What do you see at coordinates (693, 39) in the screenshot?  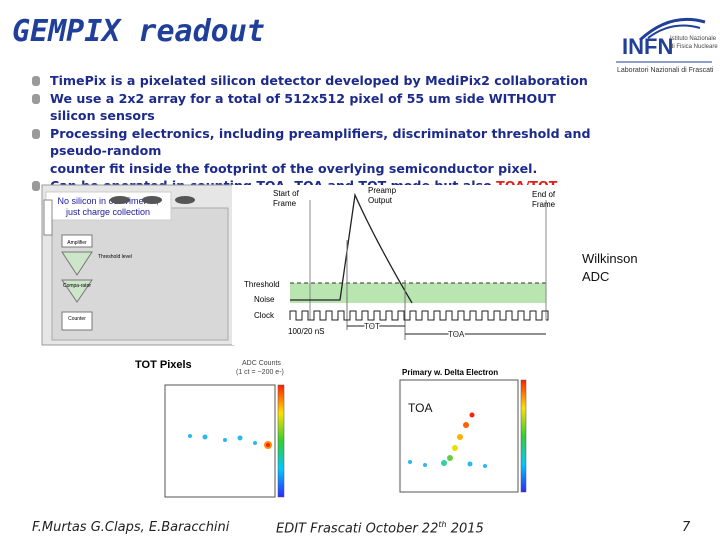 I see `logo-line: Istituto Nazionale` at bounding box center [693, 39].